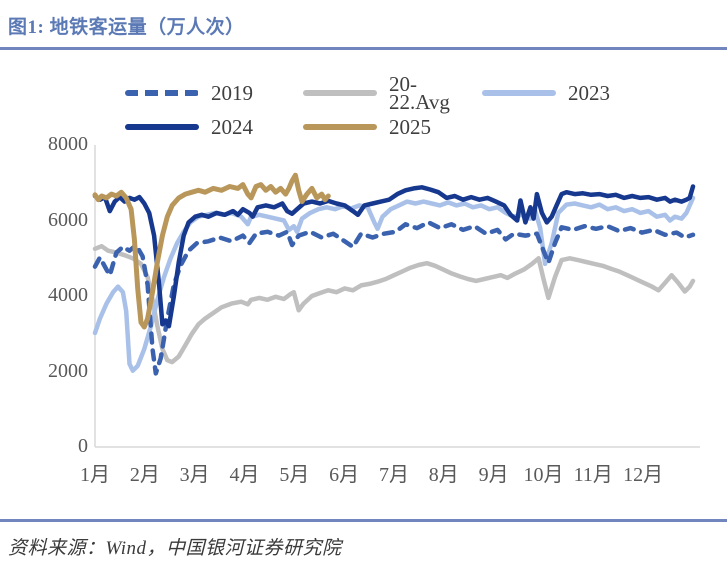 Image resolution: width=727 pixels, height=571 pixels. I want to click on x-tick-label-11月: 11月, so click(593, 475).